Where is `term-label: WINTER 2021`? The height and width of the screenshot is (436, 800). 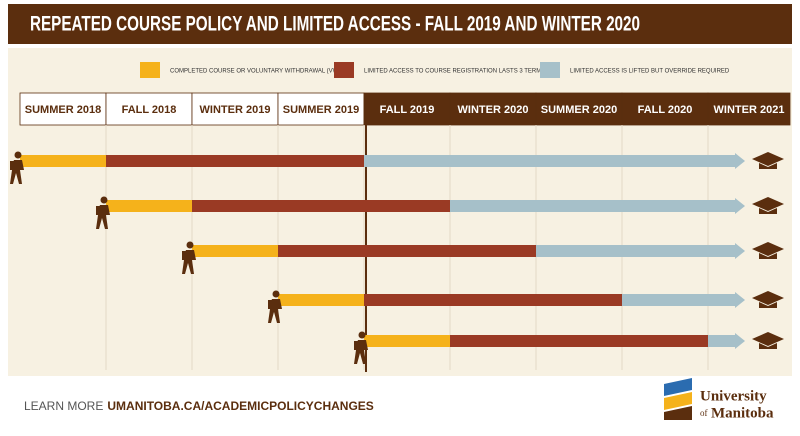 term-label: WINTER 2021 is located at coordinates (749, 110).